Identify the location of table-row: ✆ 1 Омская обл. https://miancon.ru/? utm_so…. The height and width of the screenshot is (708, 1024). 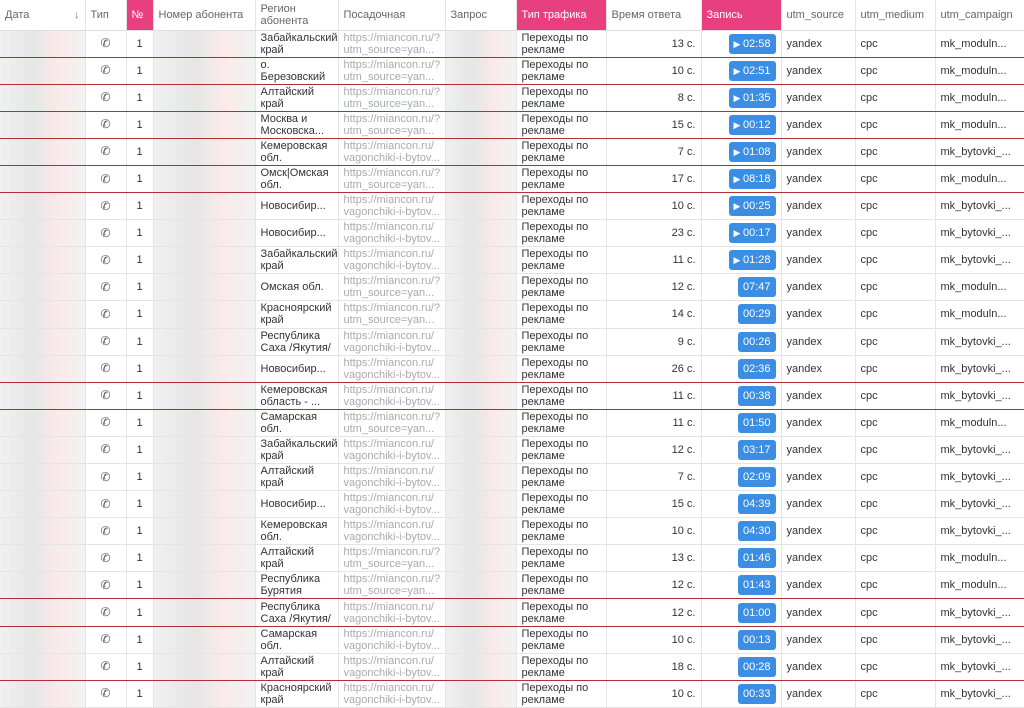
(512, 287).